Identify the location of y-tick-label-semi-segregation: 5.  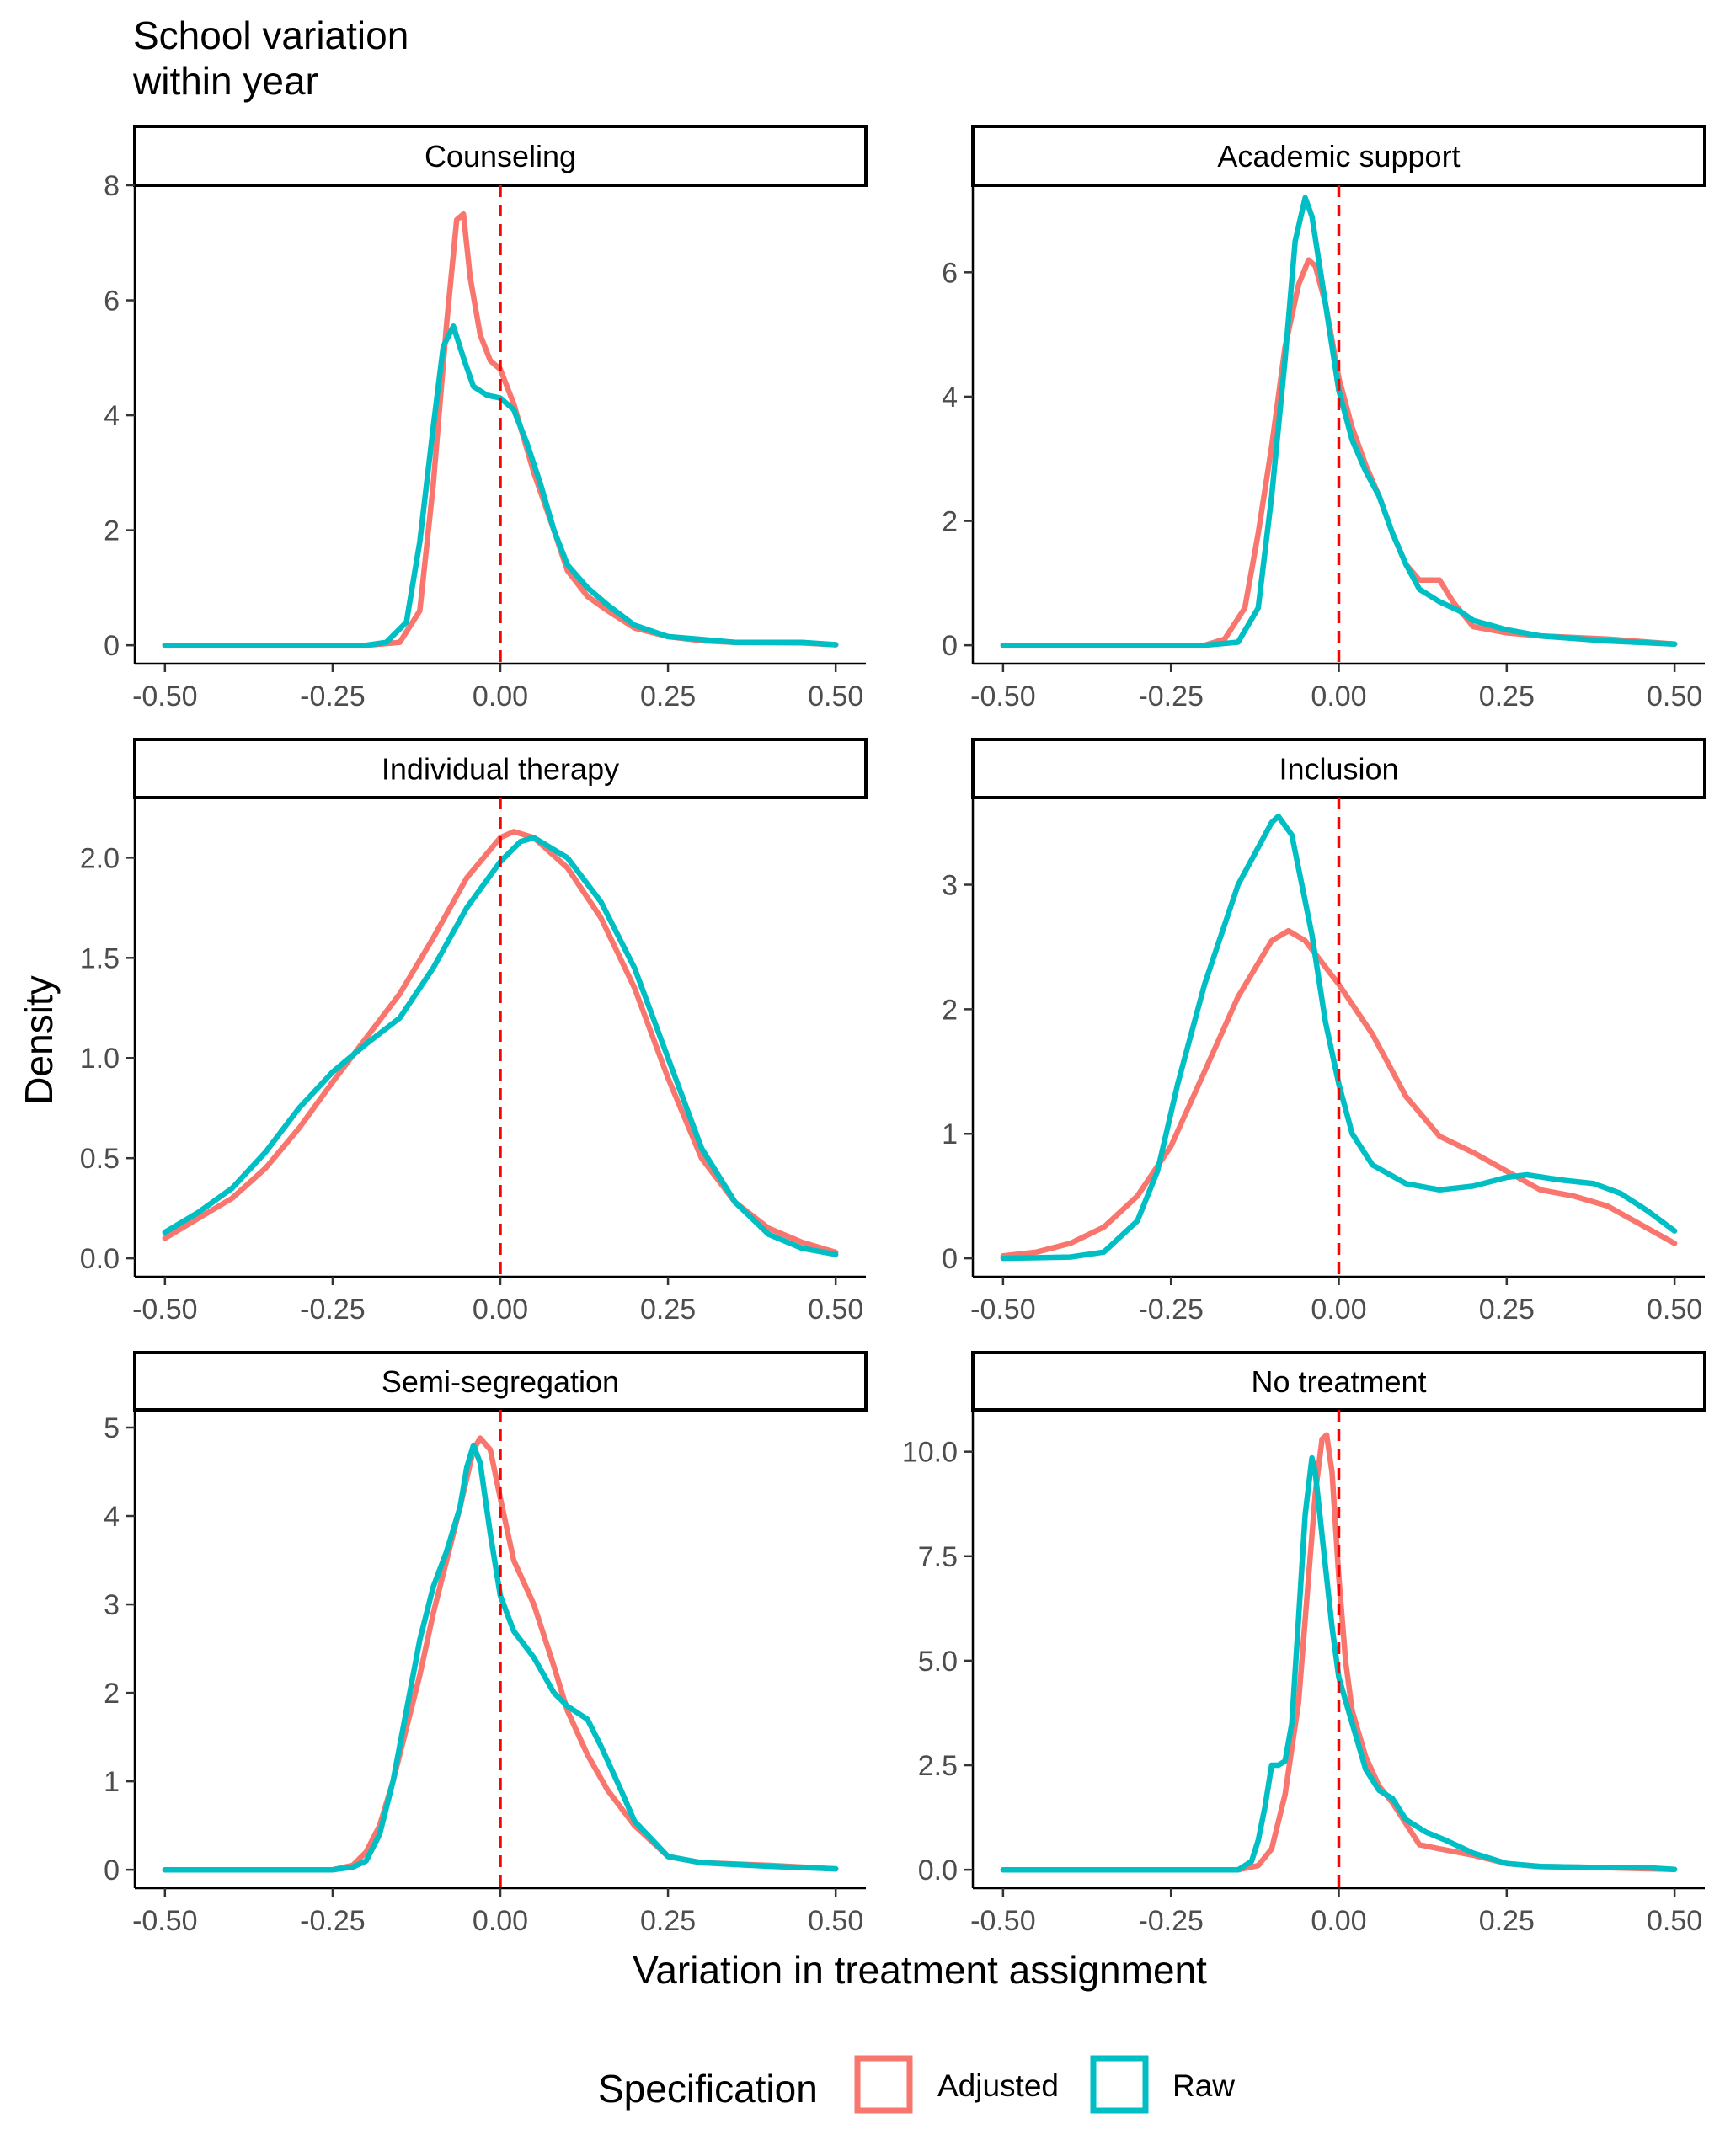
(112, 1428).